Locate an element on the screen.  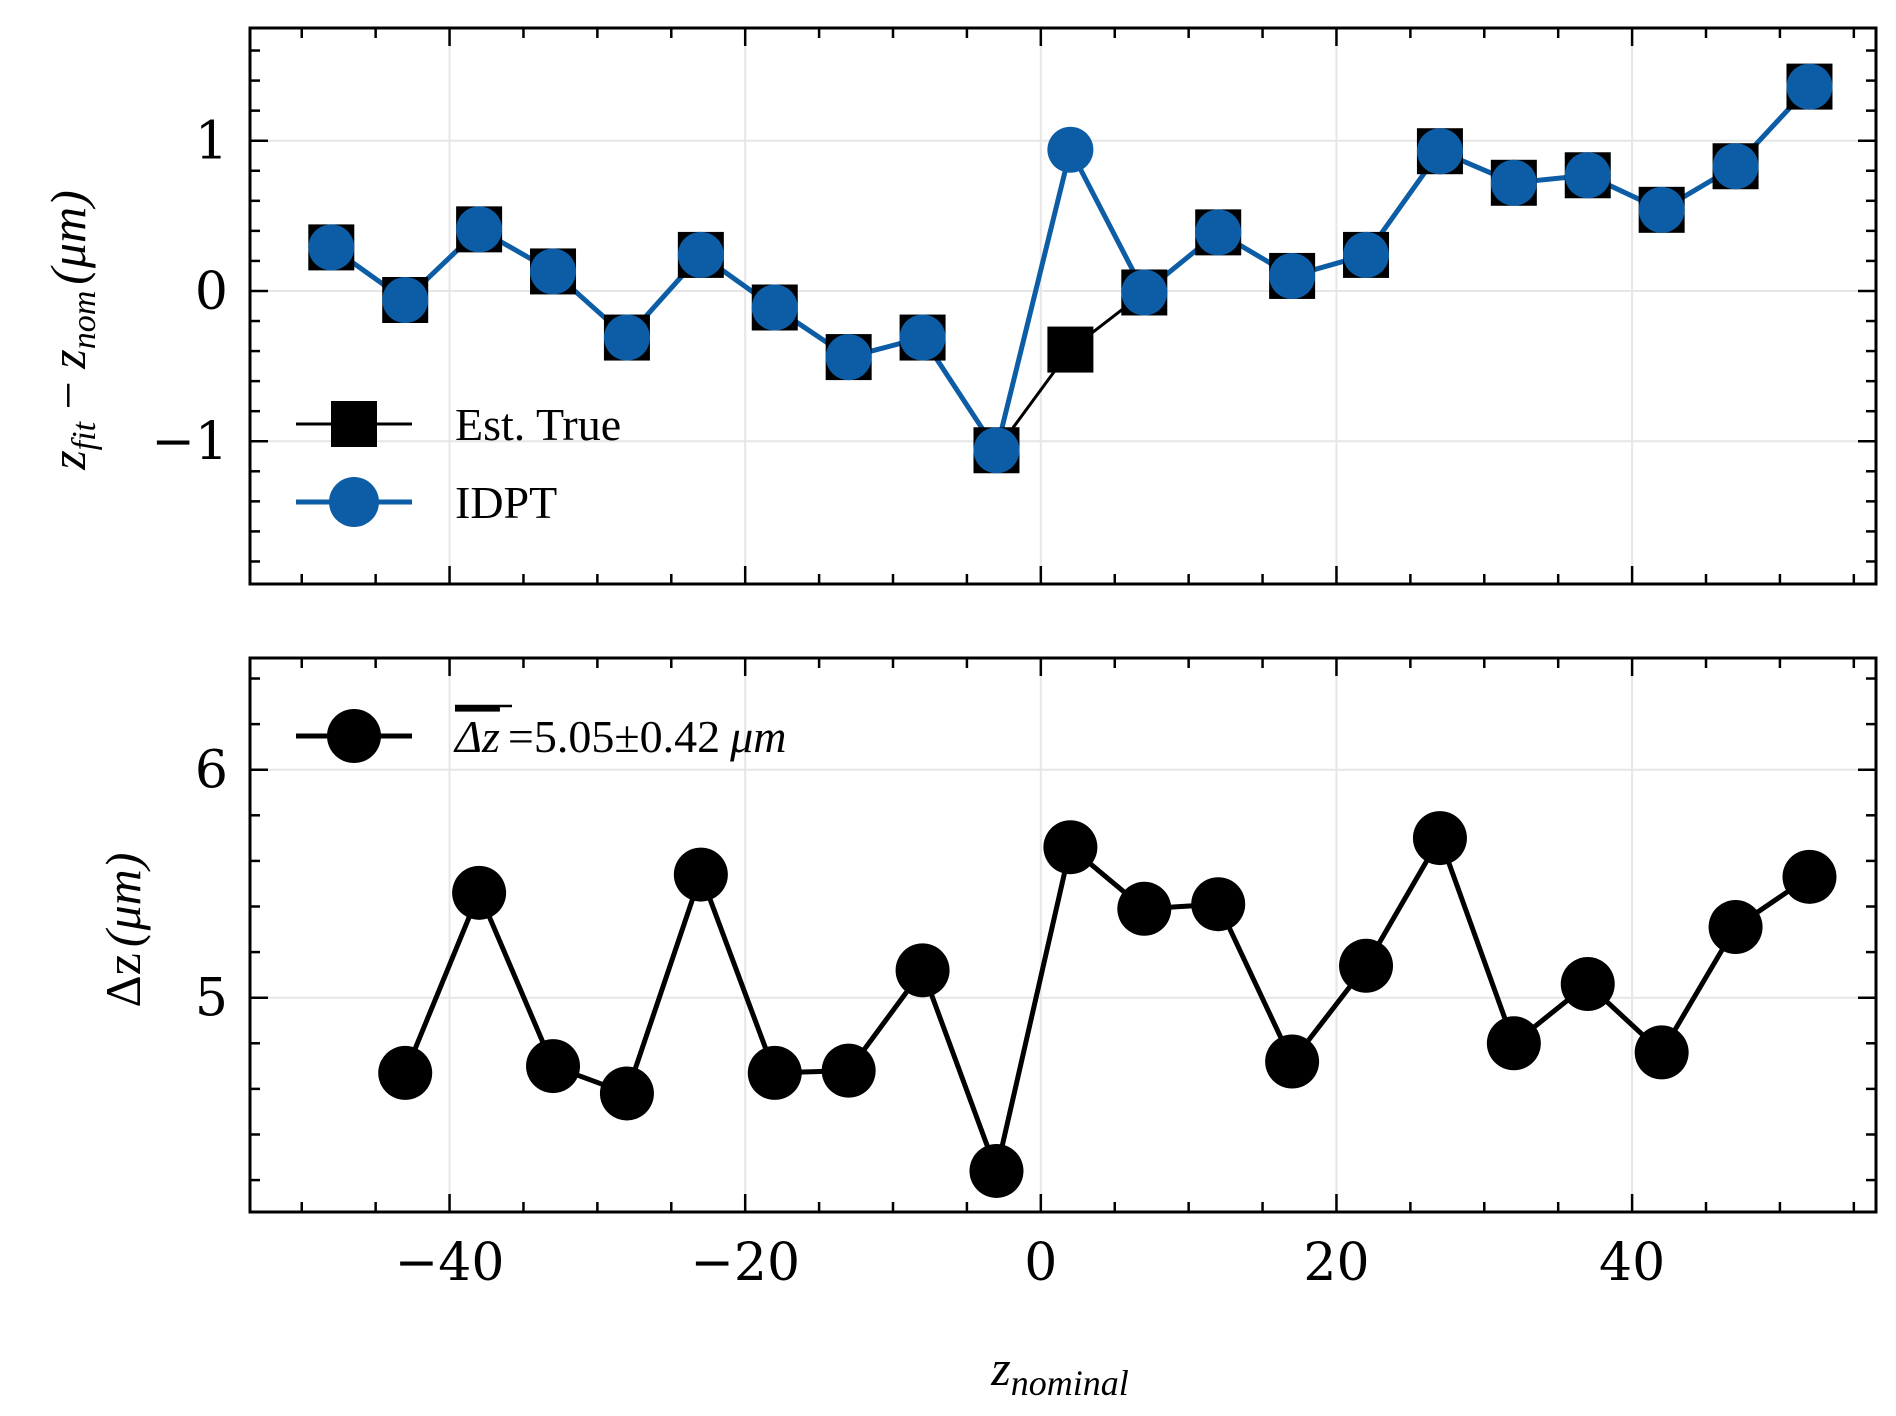
legend-label: Est. True is located at coordinates (538, 424).